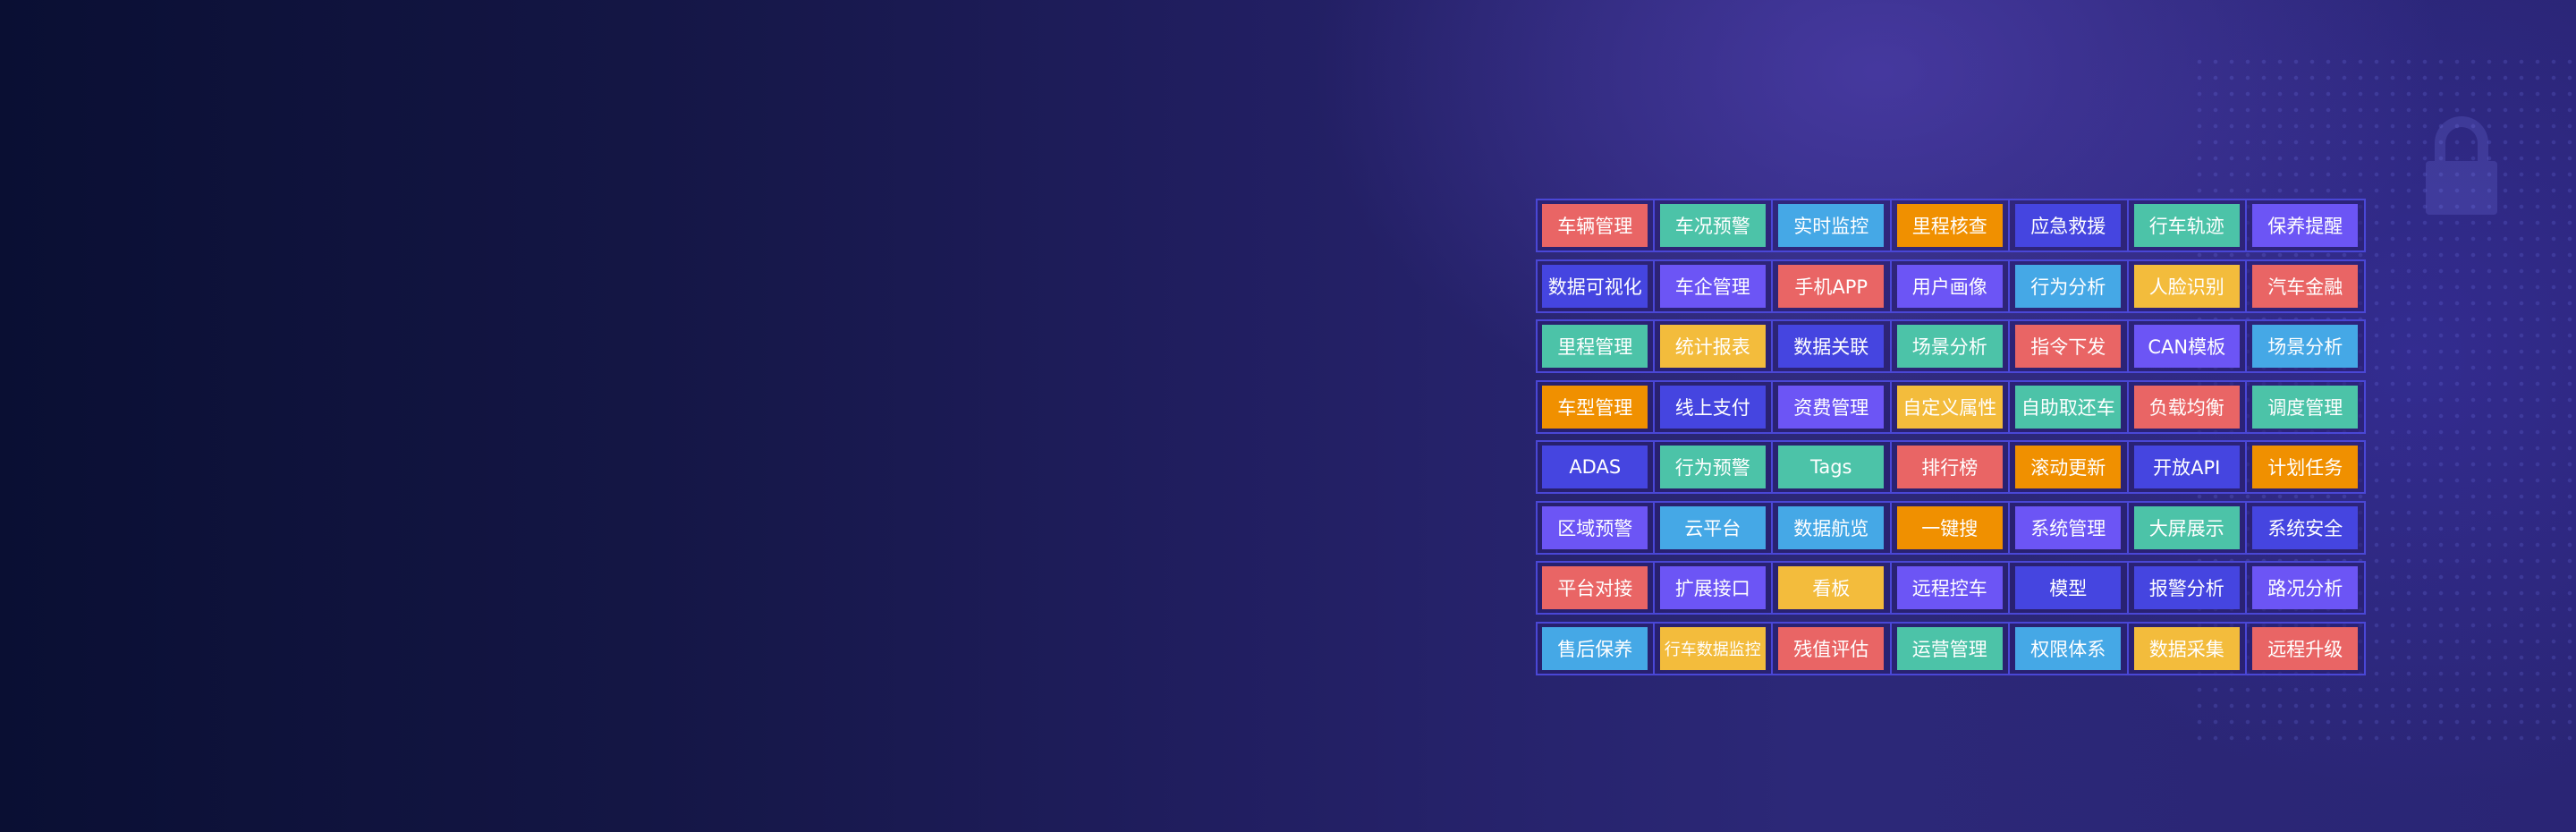 The height and width of the screenshot is (832, 2576). I want to click on feature-row: ADAS 行为预警 Tags 排行榜 滚动更新 开放API 计划任务, so click(1951, 467).